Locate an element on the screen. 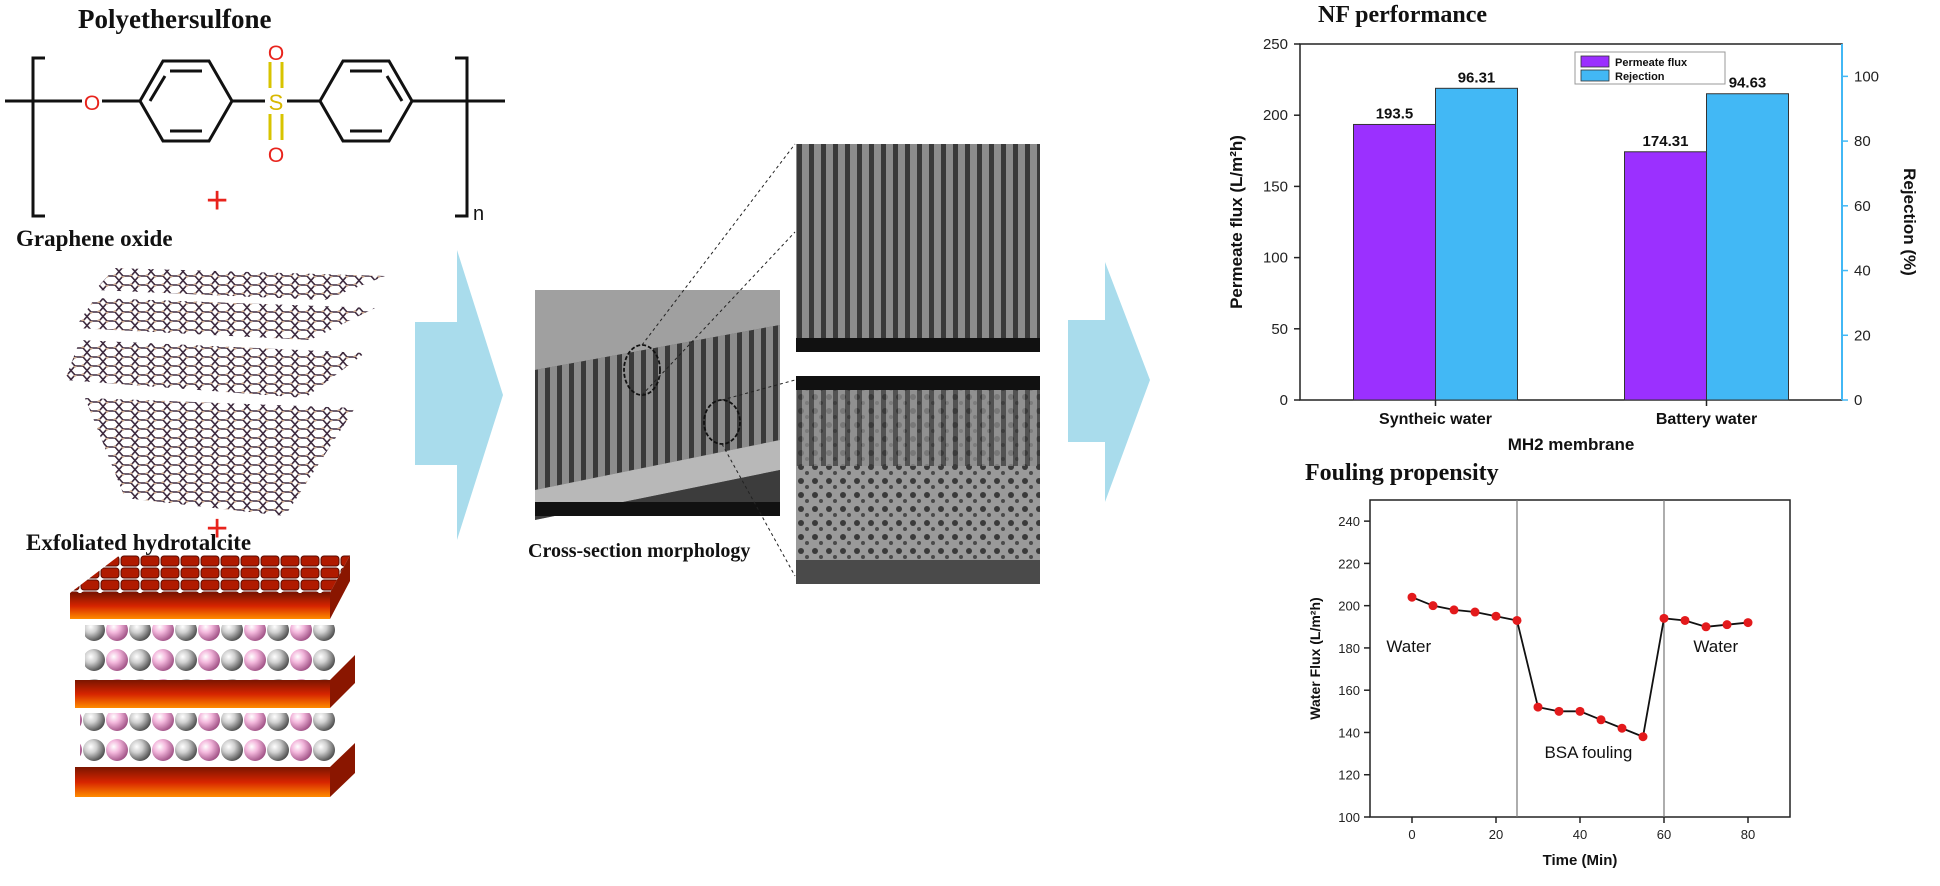 The width and height of the screenshot is (1940, 886). y-tick-label: 120 is located at coordinates (1349, 775).